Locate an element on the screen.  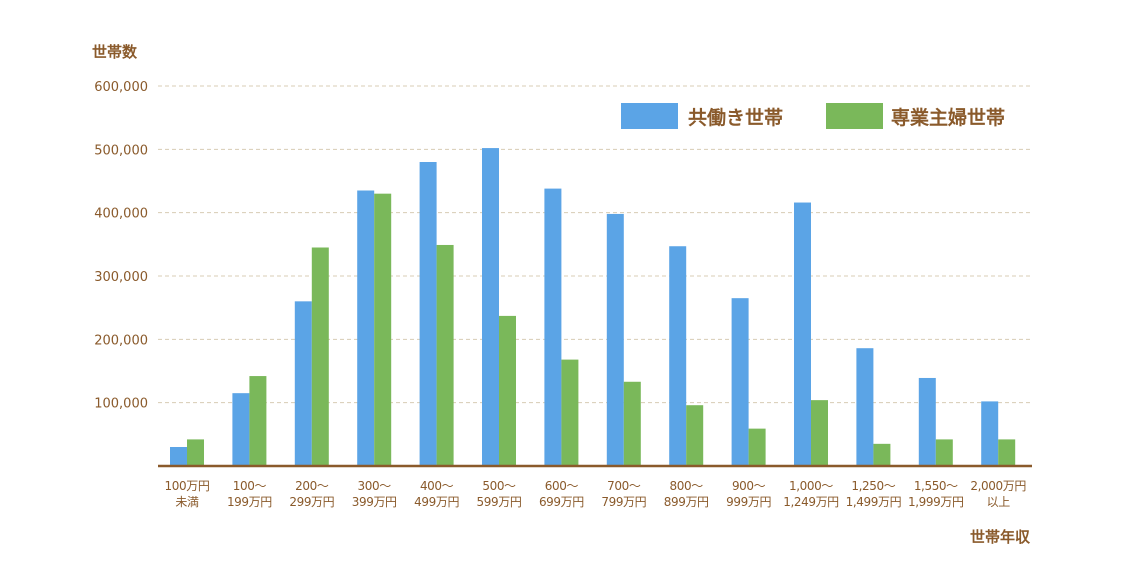
y-tick-label: 600,000 is located at coordinates (121, 87).